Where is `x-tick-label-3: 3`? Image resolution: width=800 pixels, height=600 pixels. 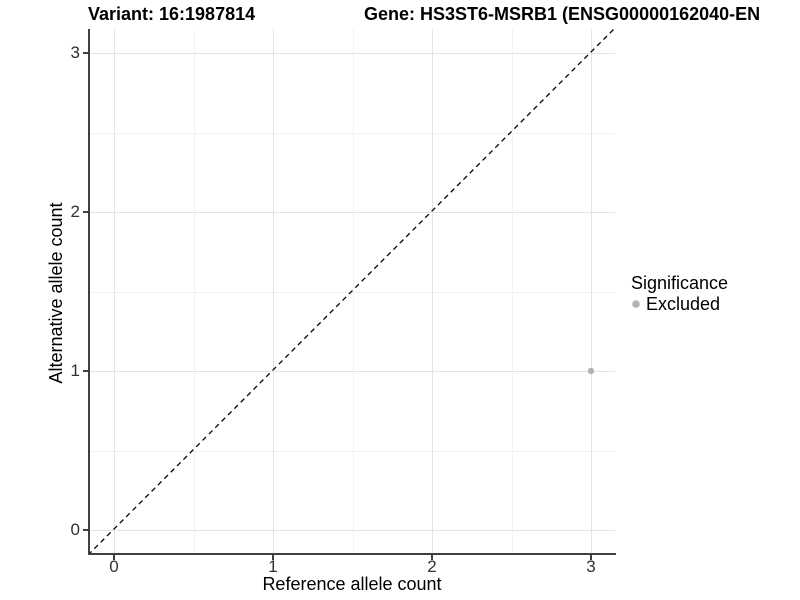
x-tick-label-3: 3 is located at coordinates (591, 566).